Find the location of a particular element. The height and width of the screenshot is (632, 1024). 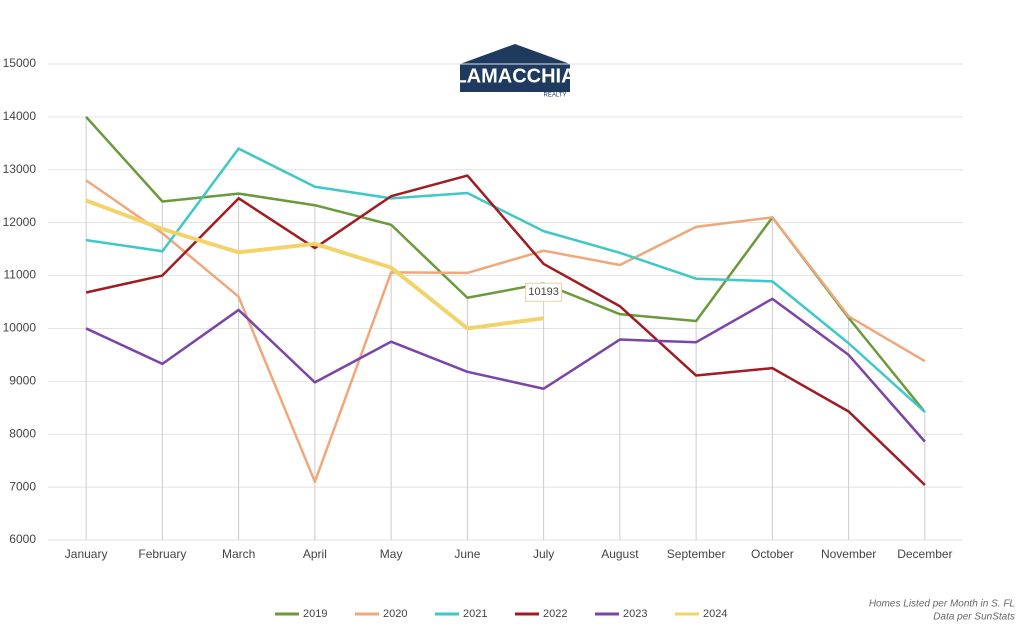

x-tick-label: May is located at coordinates (391, 554).